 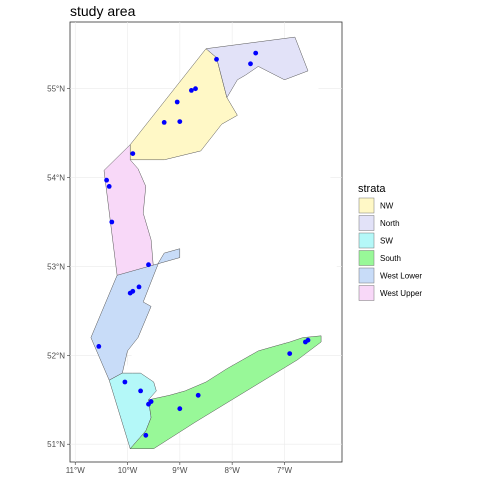 What do you see at coordinates (56, 89) in the screenshot?
I see `y-tick-label-4: 55°N` at bounding box center [56, 89].